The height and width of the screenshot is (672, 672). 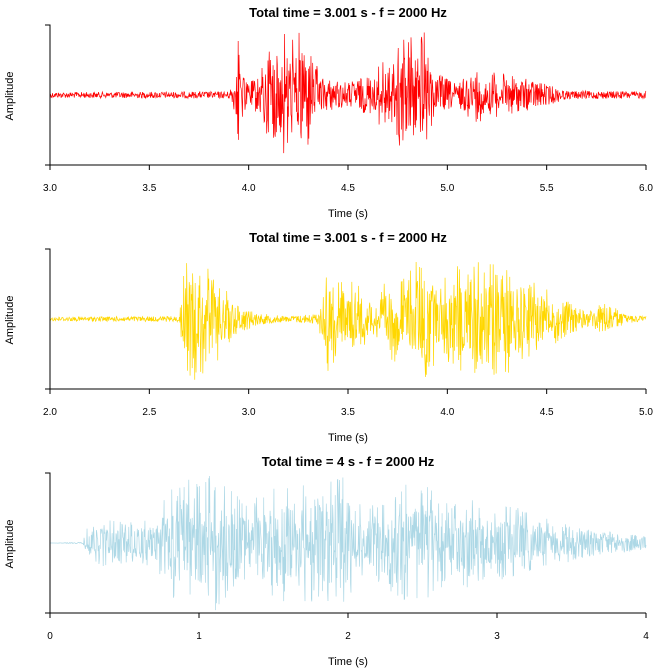 I want to click on x-tick-label: 2.5, so click(x=149, y=412).